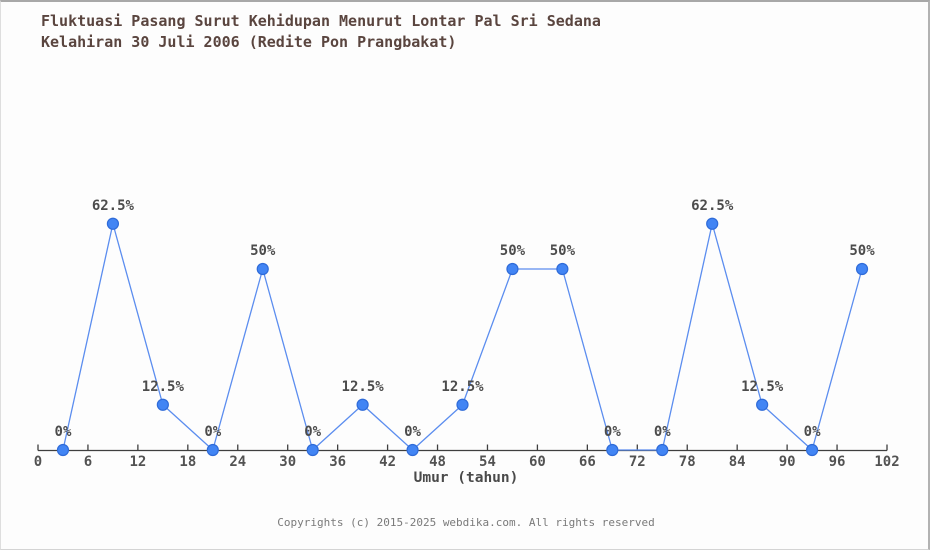 The image size is (930, 550). Describe the element at coordinates (886, 462) in the screenshot. I see `x-tick-label: 102` at that location.